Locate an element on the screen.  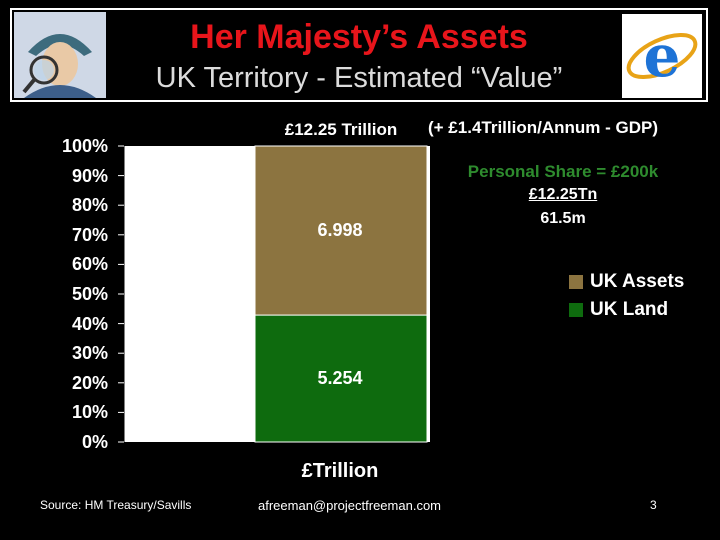
svg-text: e is located at coordinates (662, 56).